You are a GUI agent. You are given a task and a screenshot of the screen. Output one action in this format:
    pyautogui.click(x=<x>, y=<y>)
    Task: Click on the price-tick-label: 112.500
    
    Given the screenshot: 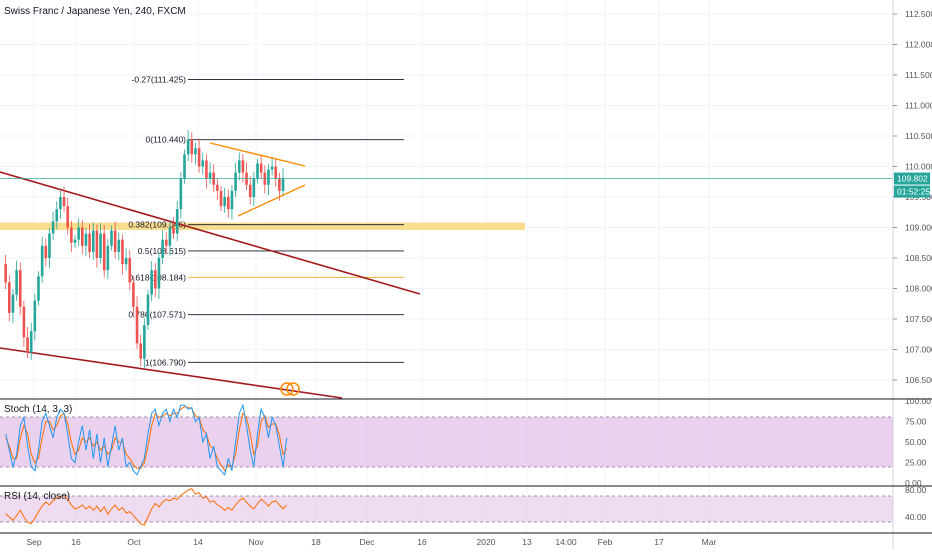 What is the action you would take?
    pyautogui.click(x=918, y=14)
    